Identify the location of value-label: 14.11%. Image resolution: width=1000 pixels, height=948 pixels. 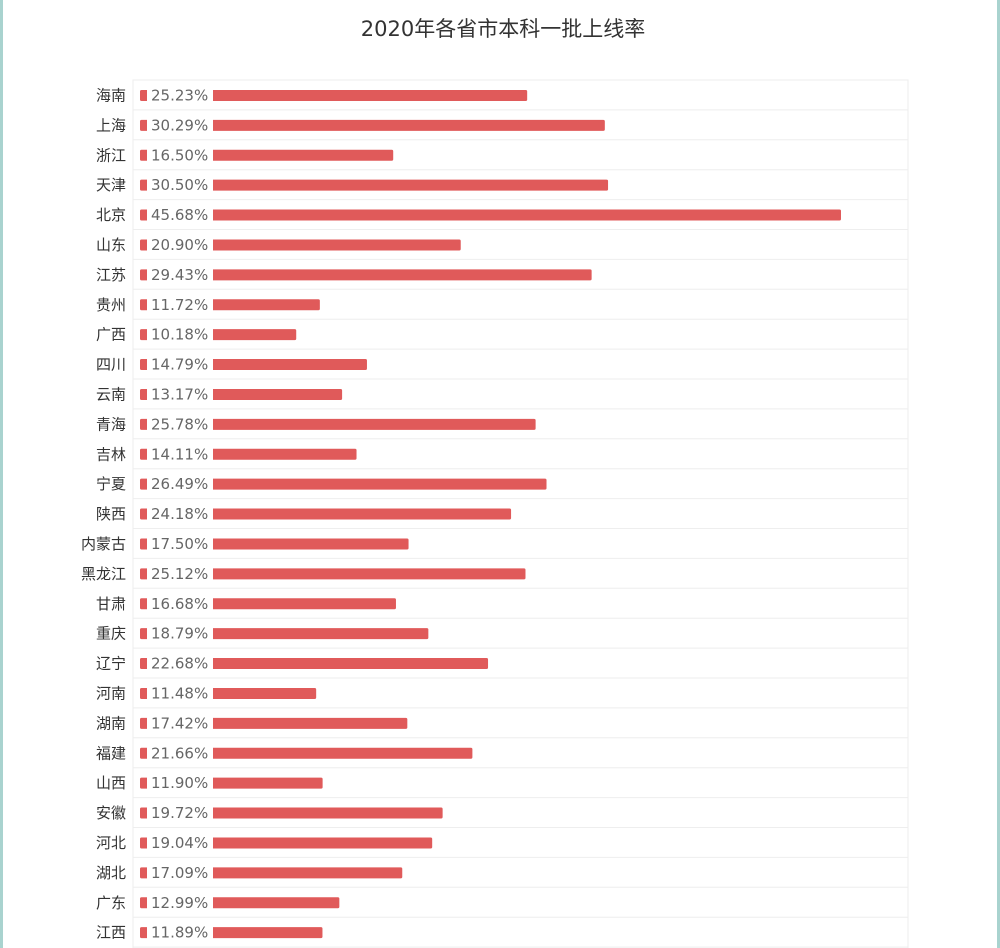
(179, 454).